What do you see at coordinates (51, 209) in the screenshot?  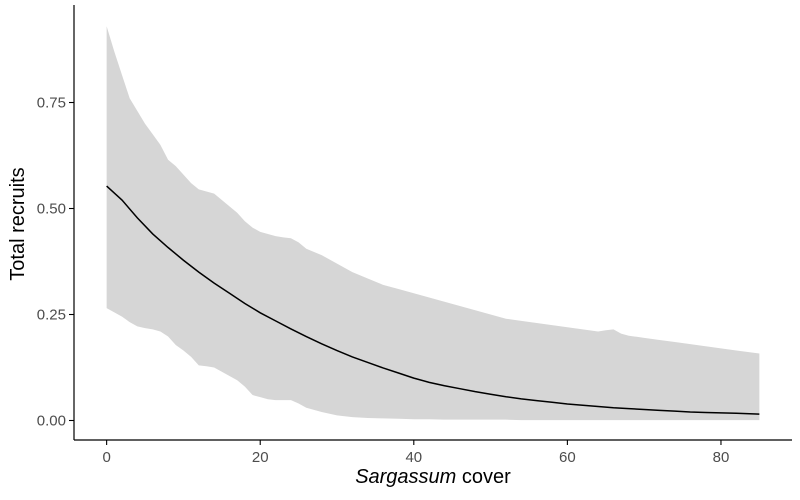 I see `y-tick-label: 0.50` at bounding box center [51, 209].